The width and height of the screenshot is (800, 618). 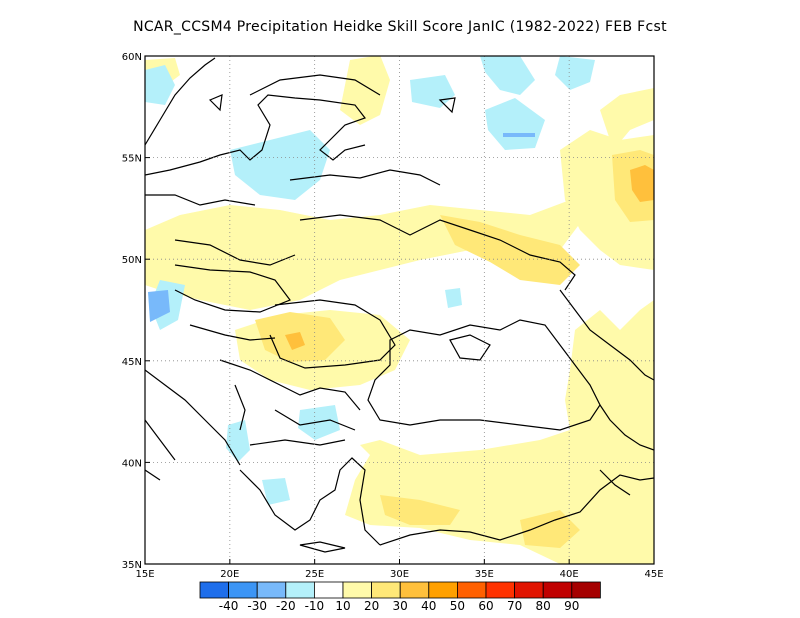 What do you see at coordinates (257, 606) in the screenshot?
I see `colorbar-label: -30` at bounding box center [257, 606].